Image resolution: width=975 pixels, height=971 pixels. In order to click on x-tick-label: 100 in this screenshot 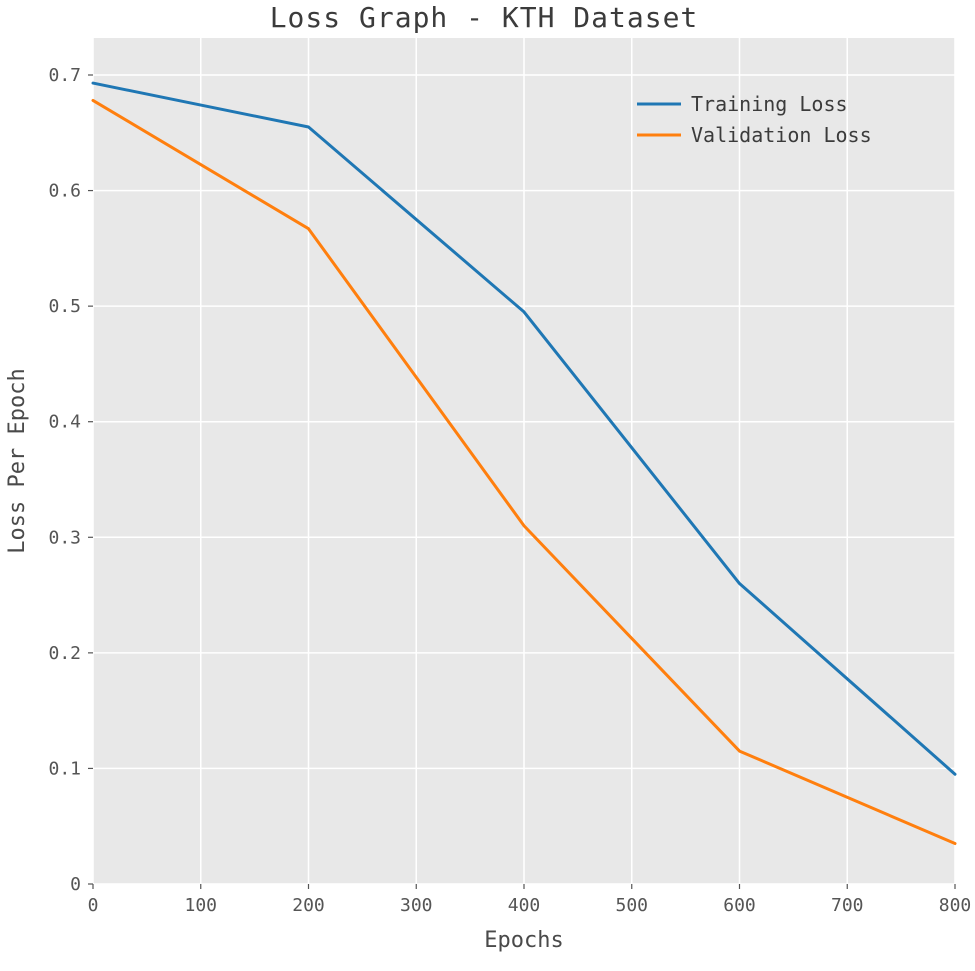, I will do `click(200, 905)`.